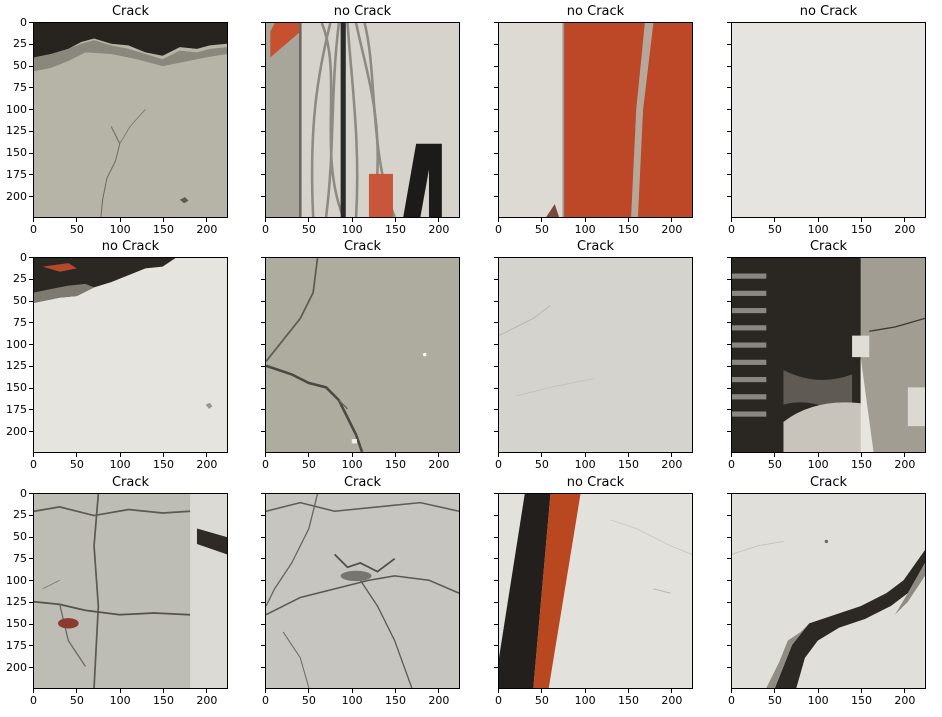 Image resolution: width=942 pixels, height=717 pixels. I want to click on y-tick-label: 125, so click(16, 366).